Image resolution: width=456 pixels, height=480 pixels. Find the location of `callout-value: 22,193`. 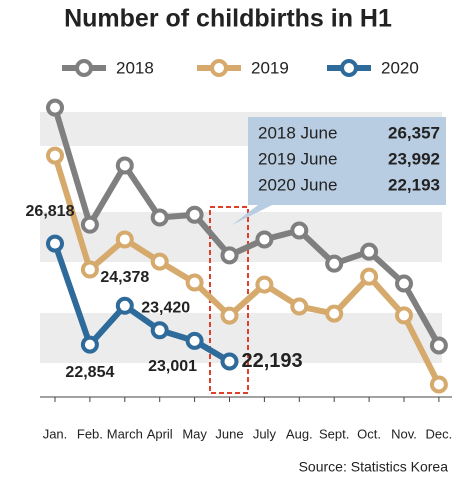

callout-value: 22,193 is located at coordinates (414, 184).